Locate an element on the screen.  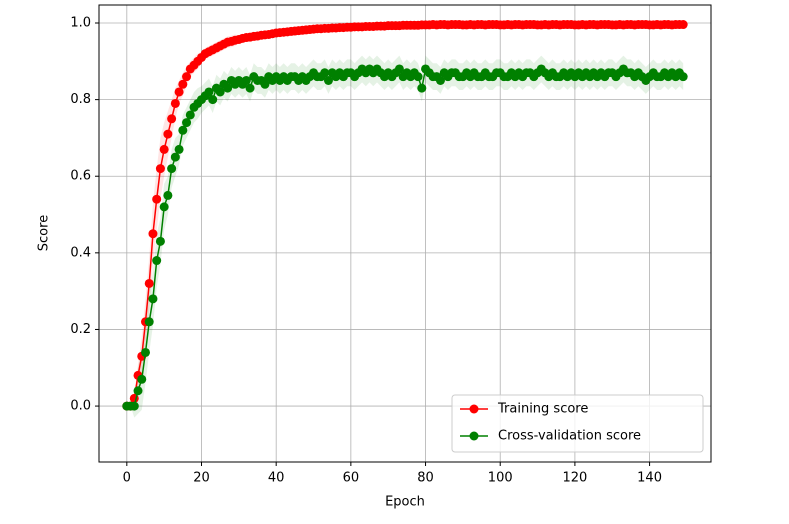
x-tick-label: 20 is located at coordinates (201, 478).